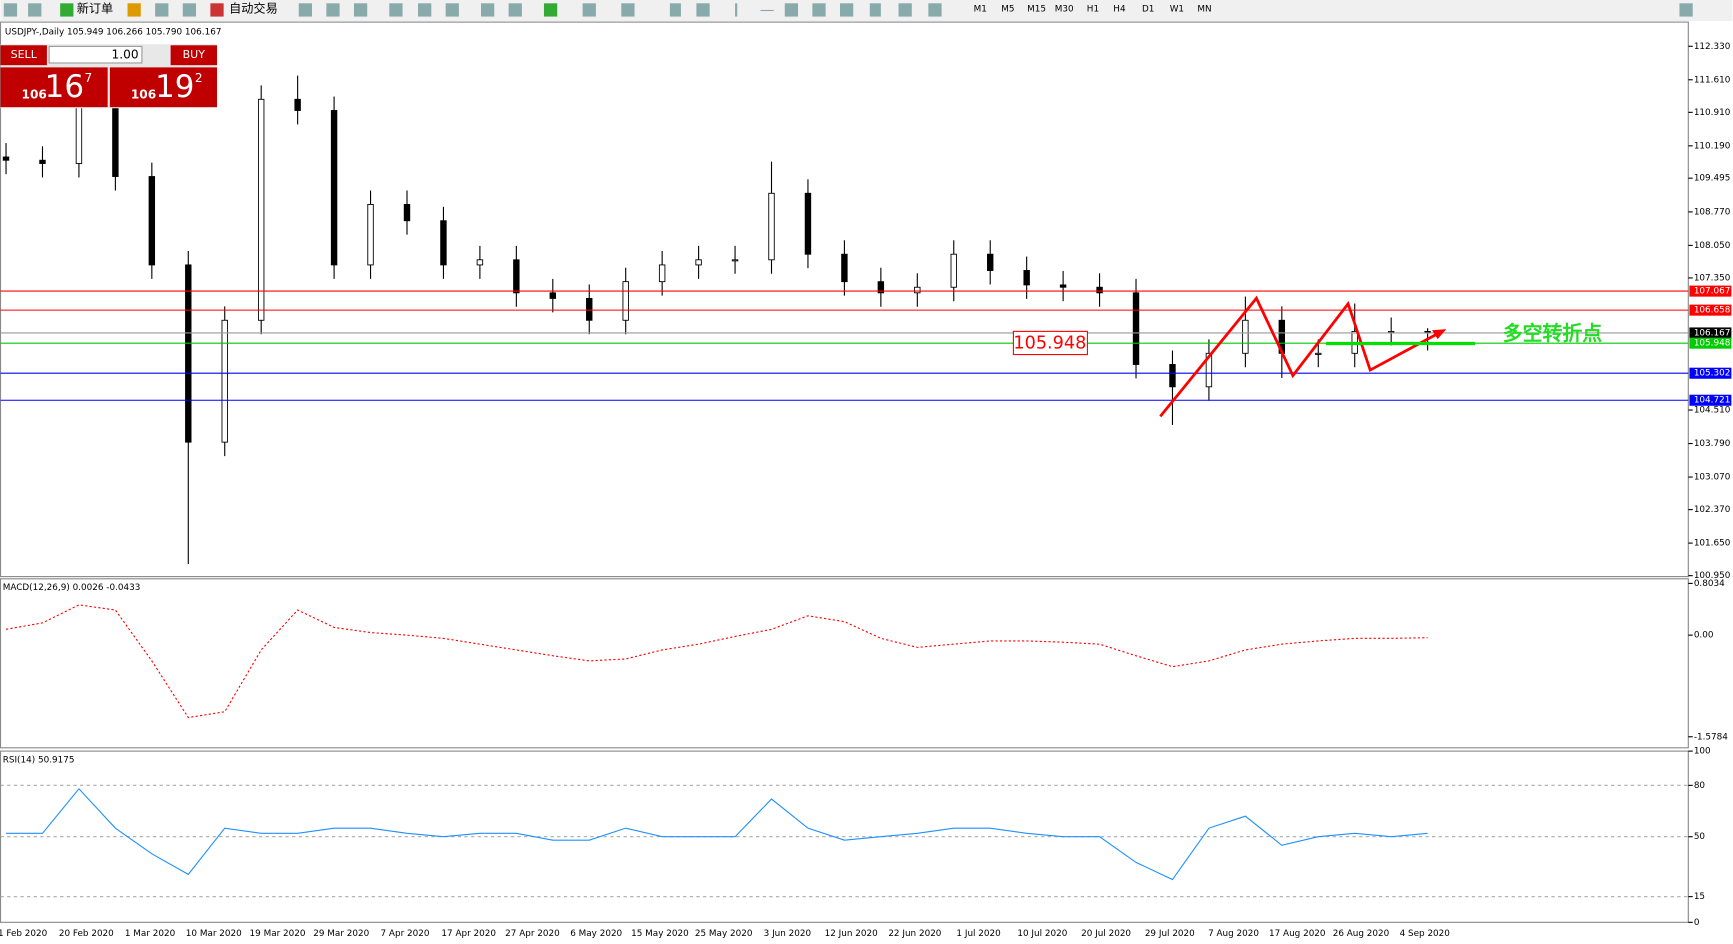 The height and width of the screenshot is (944, 1733). What do you see at coordinates (253, 7) in the screenshot?
I see `auto-trading-button: 自动交易` at bounding box center [253, 7].